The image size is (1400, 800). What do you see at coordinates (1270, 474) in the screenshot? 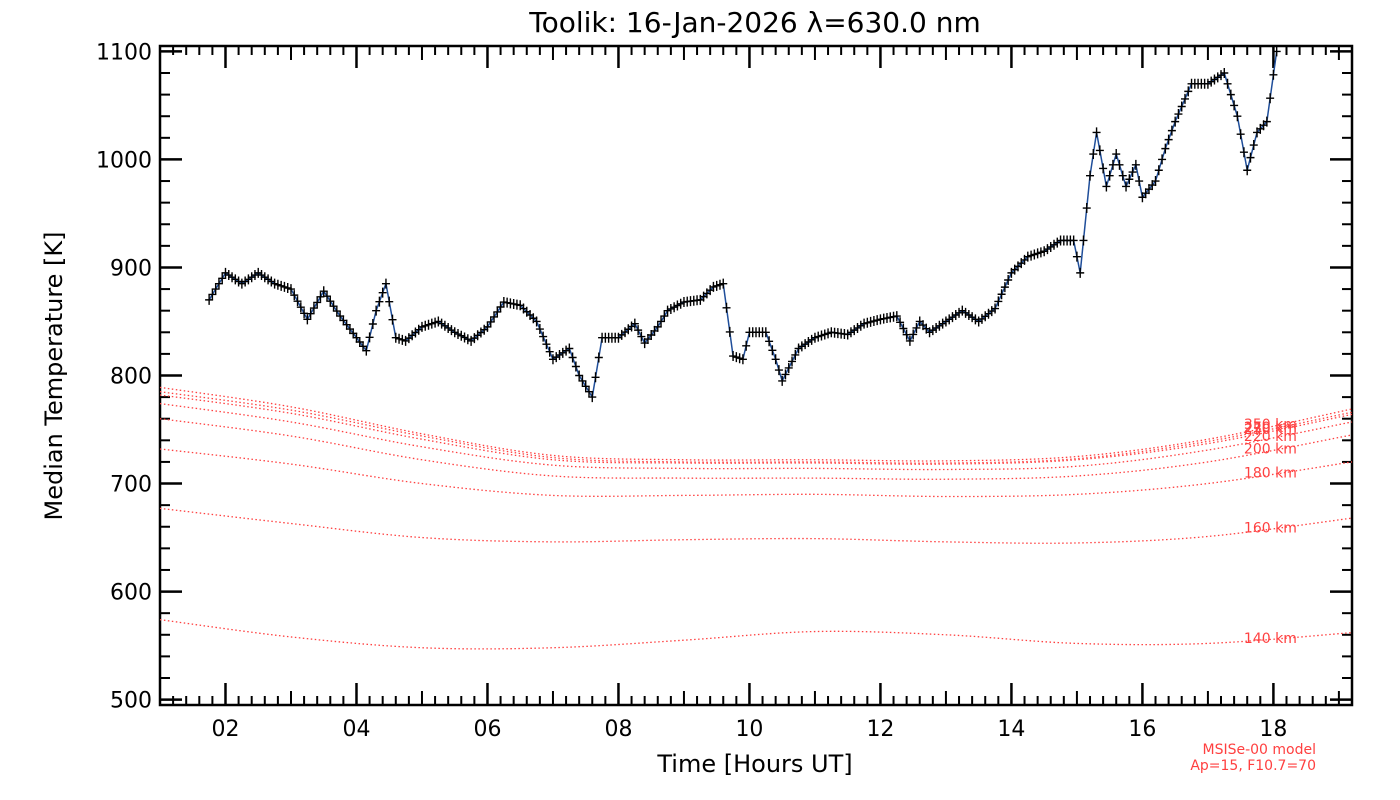
I see `model-curve-label: 180 km` at bounding box center [1270, 474].